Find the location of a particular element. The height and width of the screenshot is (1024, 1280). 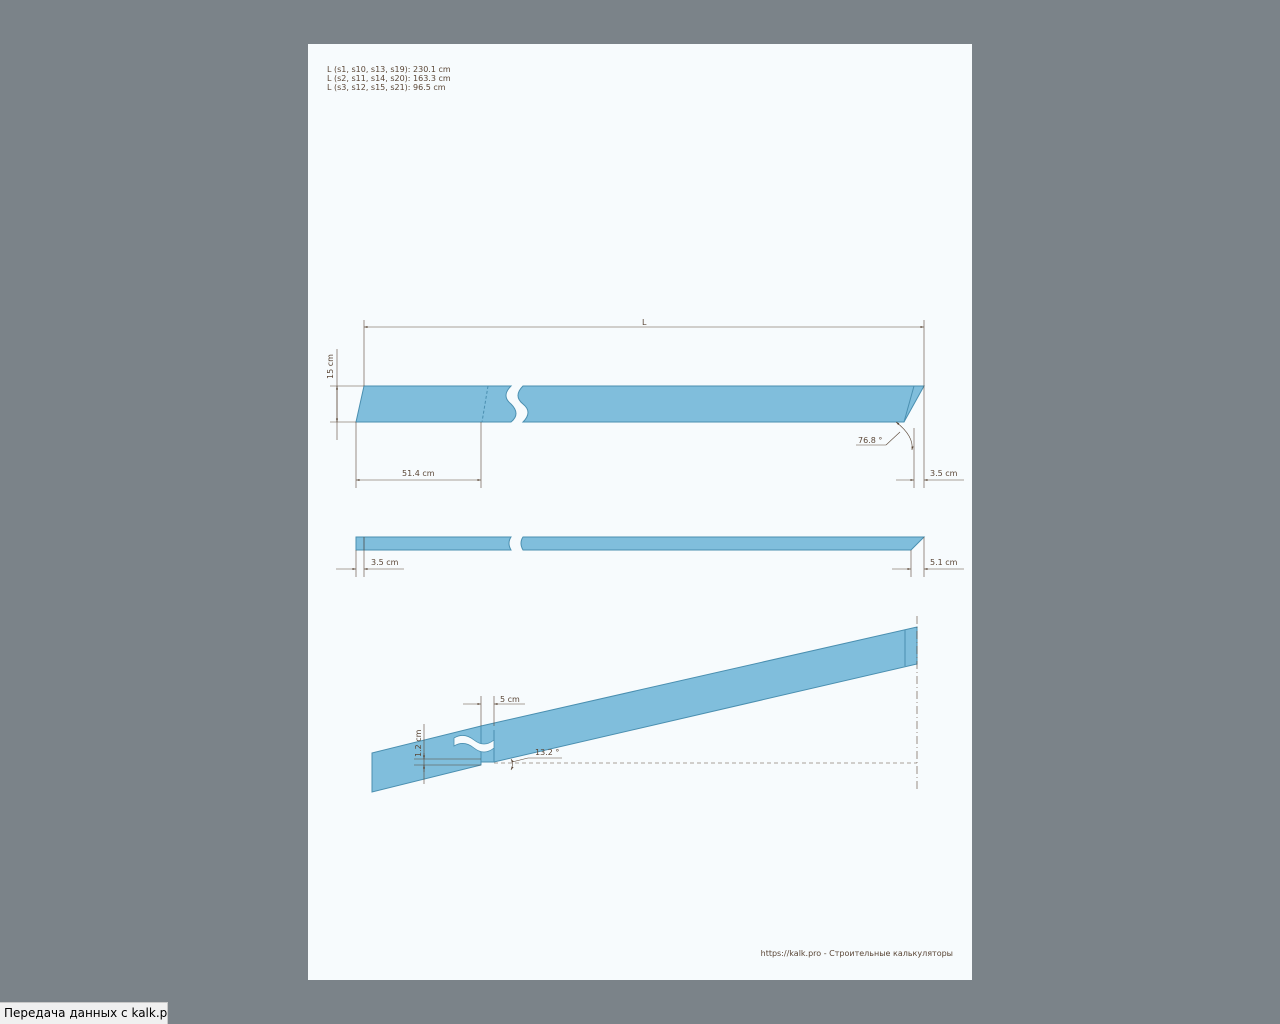

board-side-right is located at coordinates (721, 404).